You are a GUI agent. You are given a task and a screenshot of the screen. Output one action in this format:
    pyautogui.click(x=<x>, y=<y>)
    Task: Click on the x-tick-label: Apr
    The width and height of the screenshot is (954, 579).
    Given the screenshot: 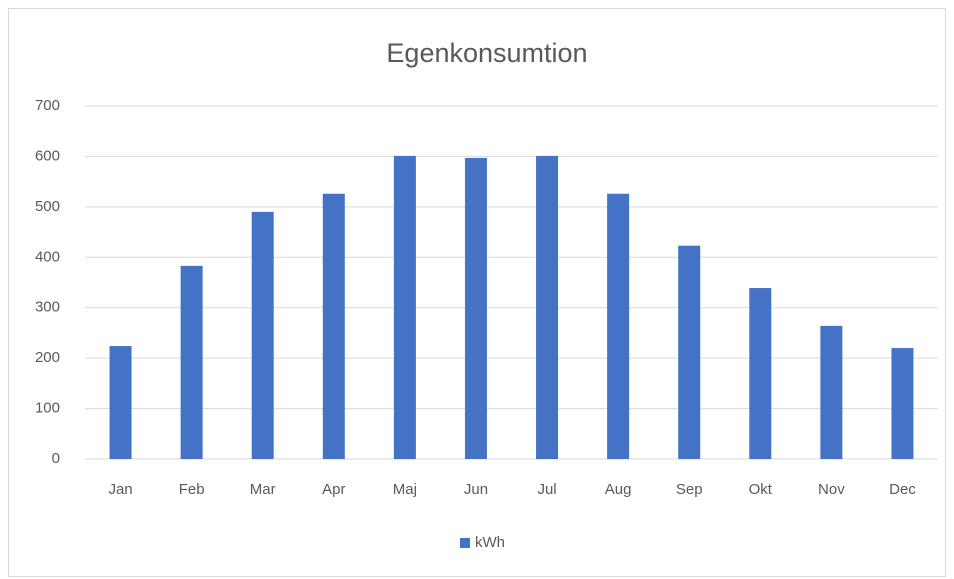 What is the action you would take?
    pyautogui.click(x=333, y=489)
    